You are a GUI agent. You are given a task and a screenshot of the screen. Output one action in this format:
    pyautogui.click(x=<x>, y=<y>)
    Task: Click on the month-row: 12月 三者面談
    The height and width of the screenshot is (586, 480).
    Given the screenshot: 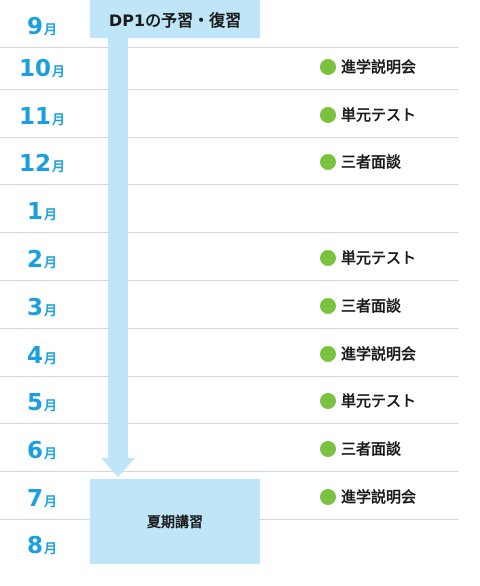 What is the action you would take?
    pyautogui.click(x=229, y=161)
    